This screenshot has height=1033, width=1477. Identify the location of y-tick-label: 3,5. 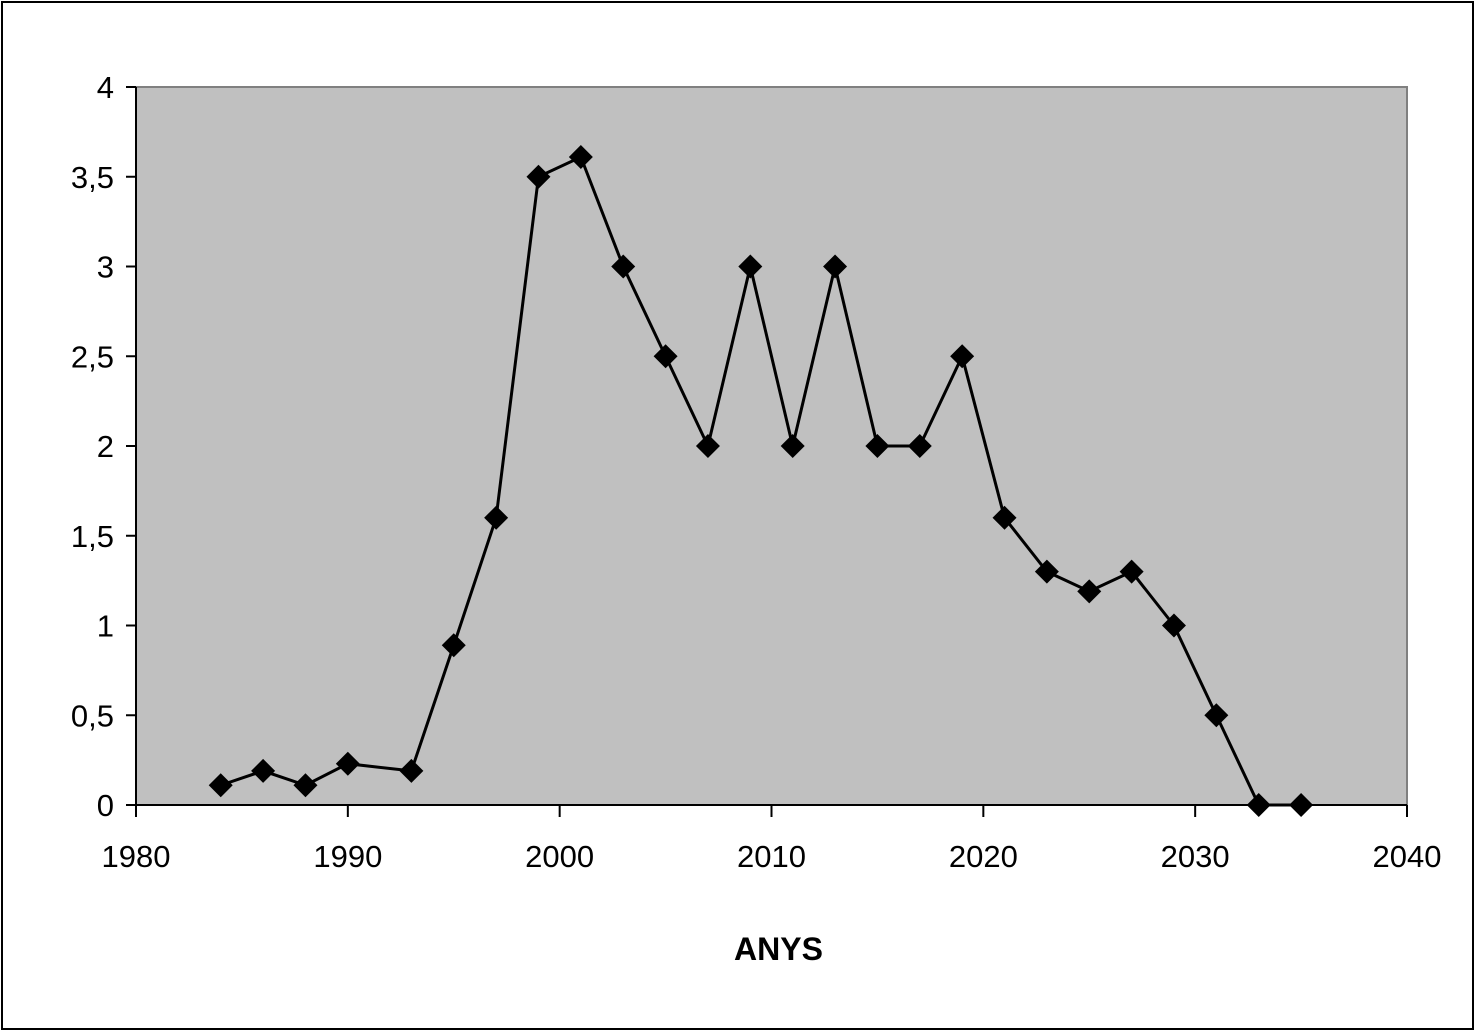
(92, 177).